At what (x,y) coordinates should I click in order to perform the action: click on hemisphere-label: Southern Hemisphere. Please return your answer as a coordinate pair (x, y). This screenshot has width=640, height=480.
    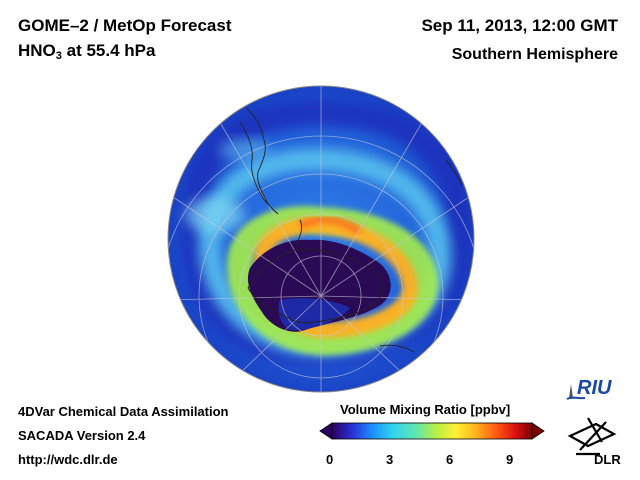
    Looking at the image, I should click on (534, 54).